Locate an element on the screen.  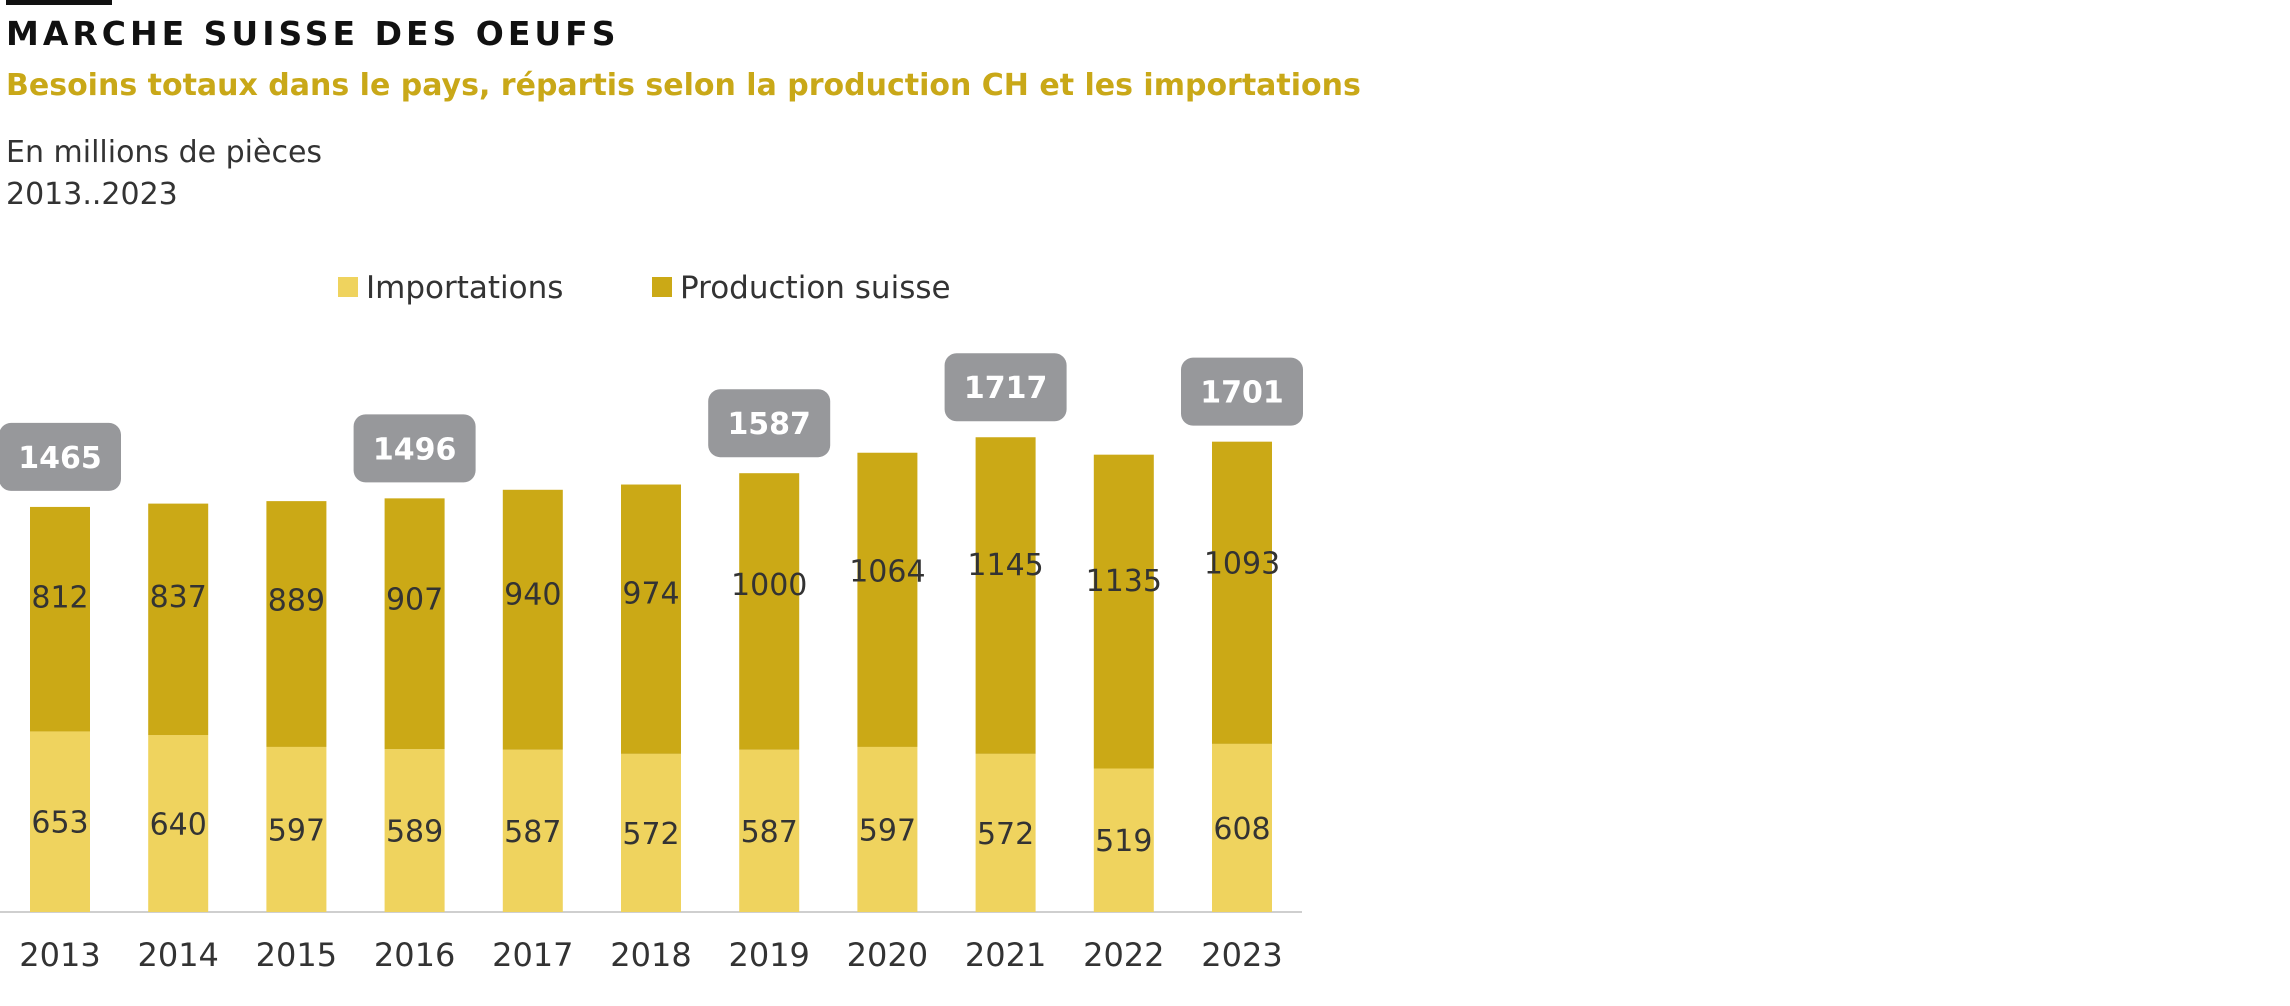
bar-production-2016 is located at coordinates (414, 624).